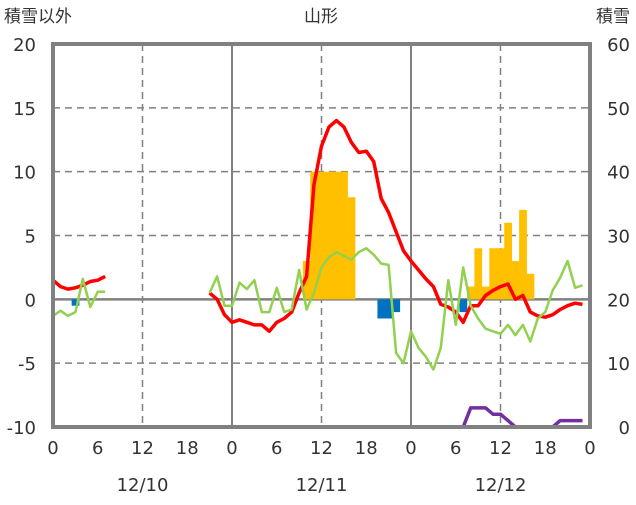 This screenshot has width=636, height=505. I want to click on chart-title: 山形, so click(321, 17).